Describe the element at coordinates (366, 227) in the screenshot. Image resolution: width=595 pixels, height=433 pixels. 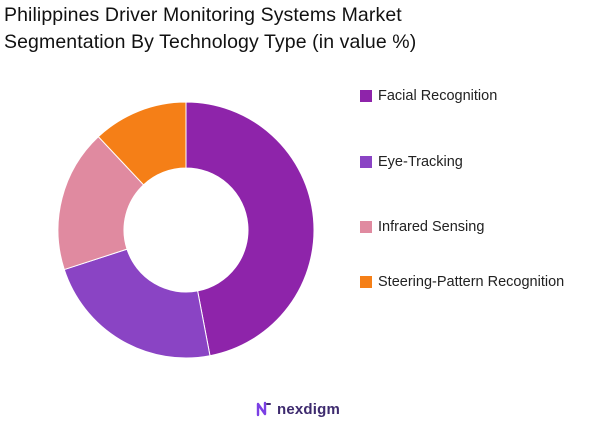
I see `legend-swatch-infrared-sensing` at that location.